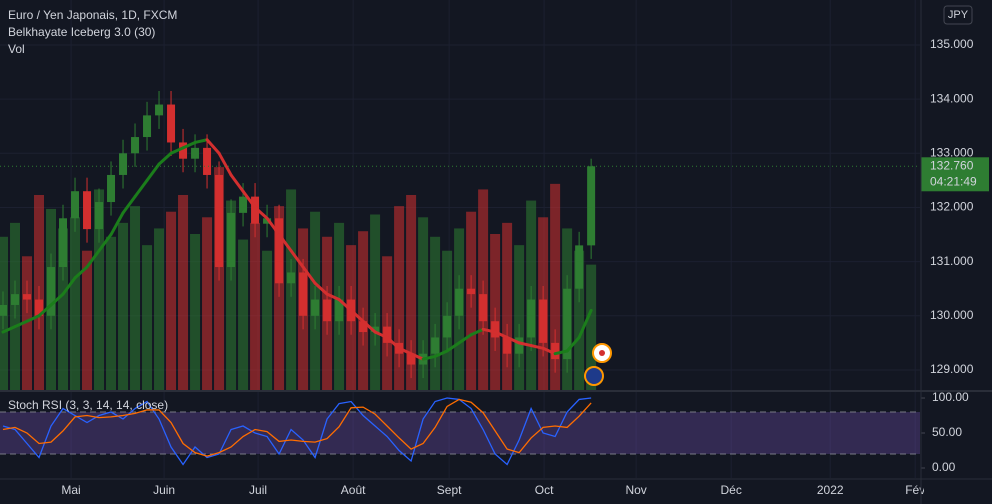  What do you see at coordinates (598, 364) in the screenshot?
I see `event-icons` at bounding box center [598, 364].